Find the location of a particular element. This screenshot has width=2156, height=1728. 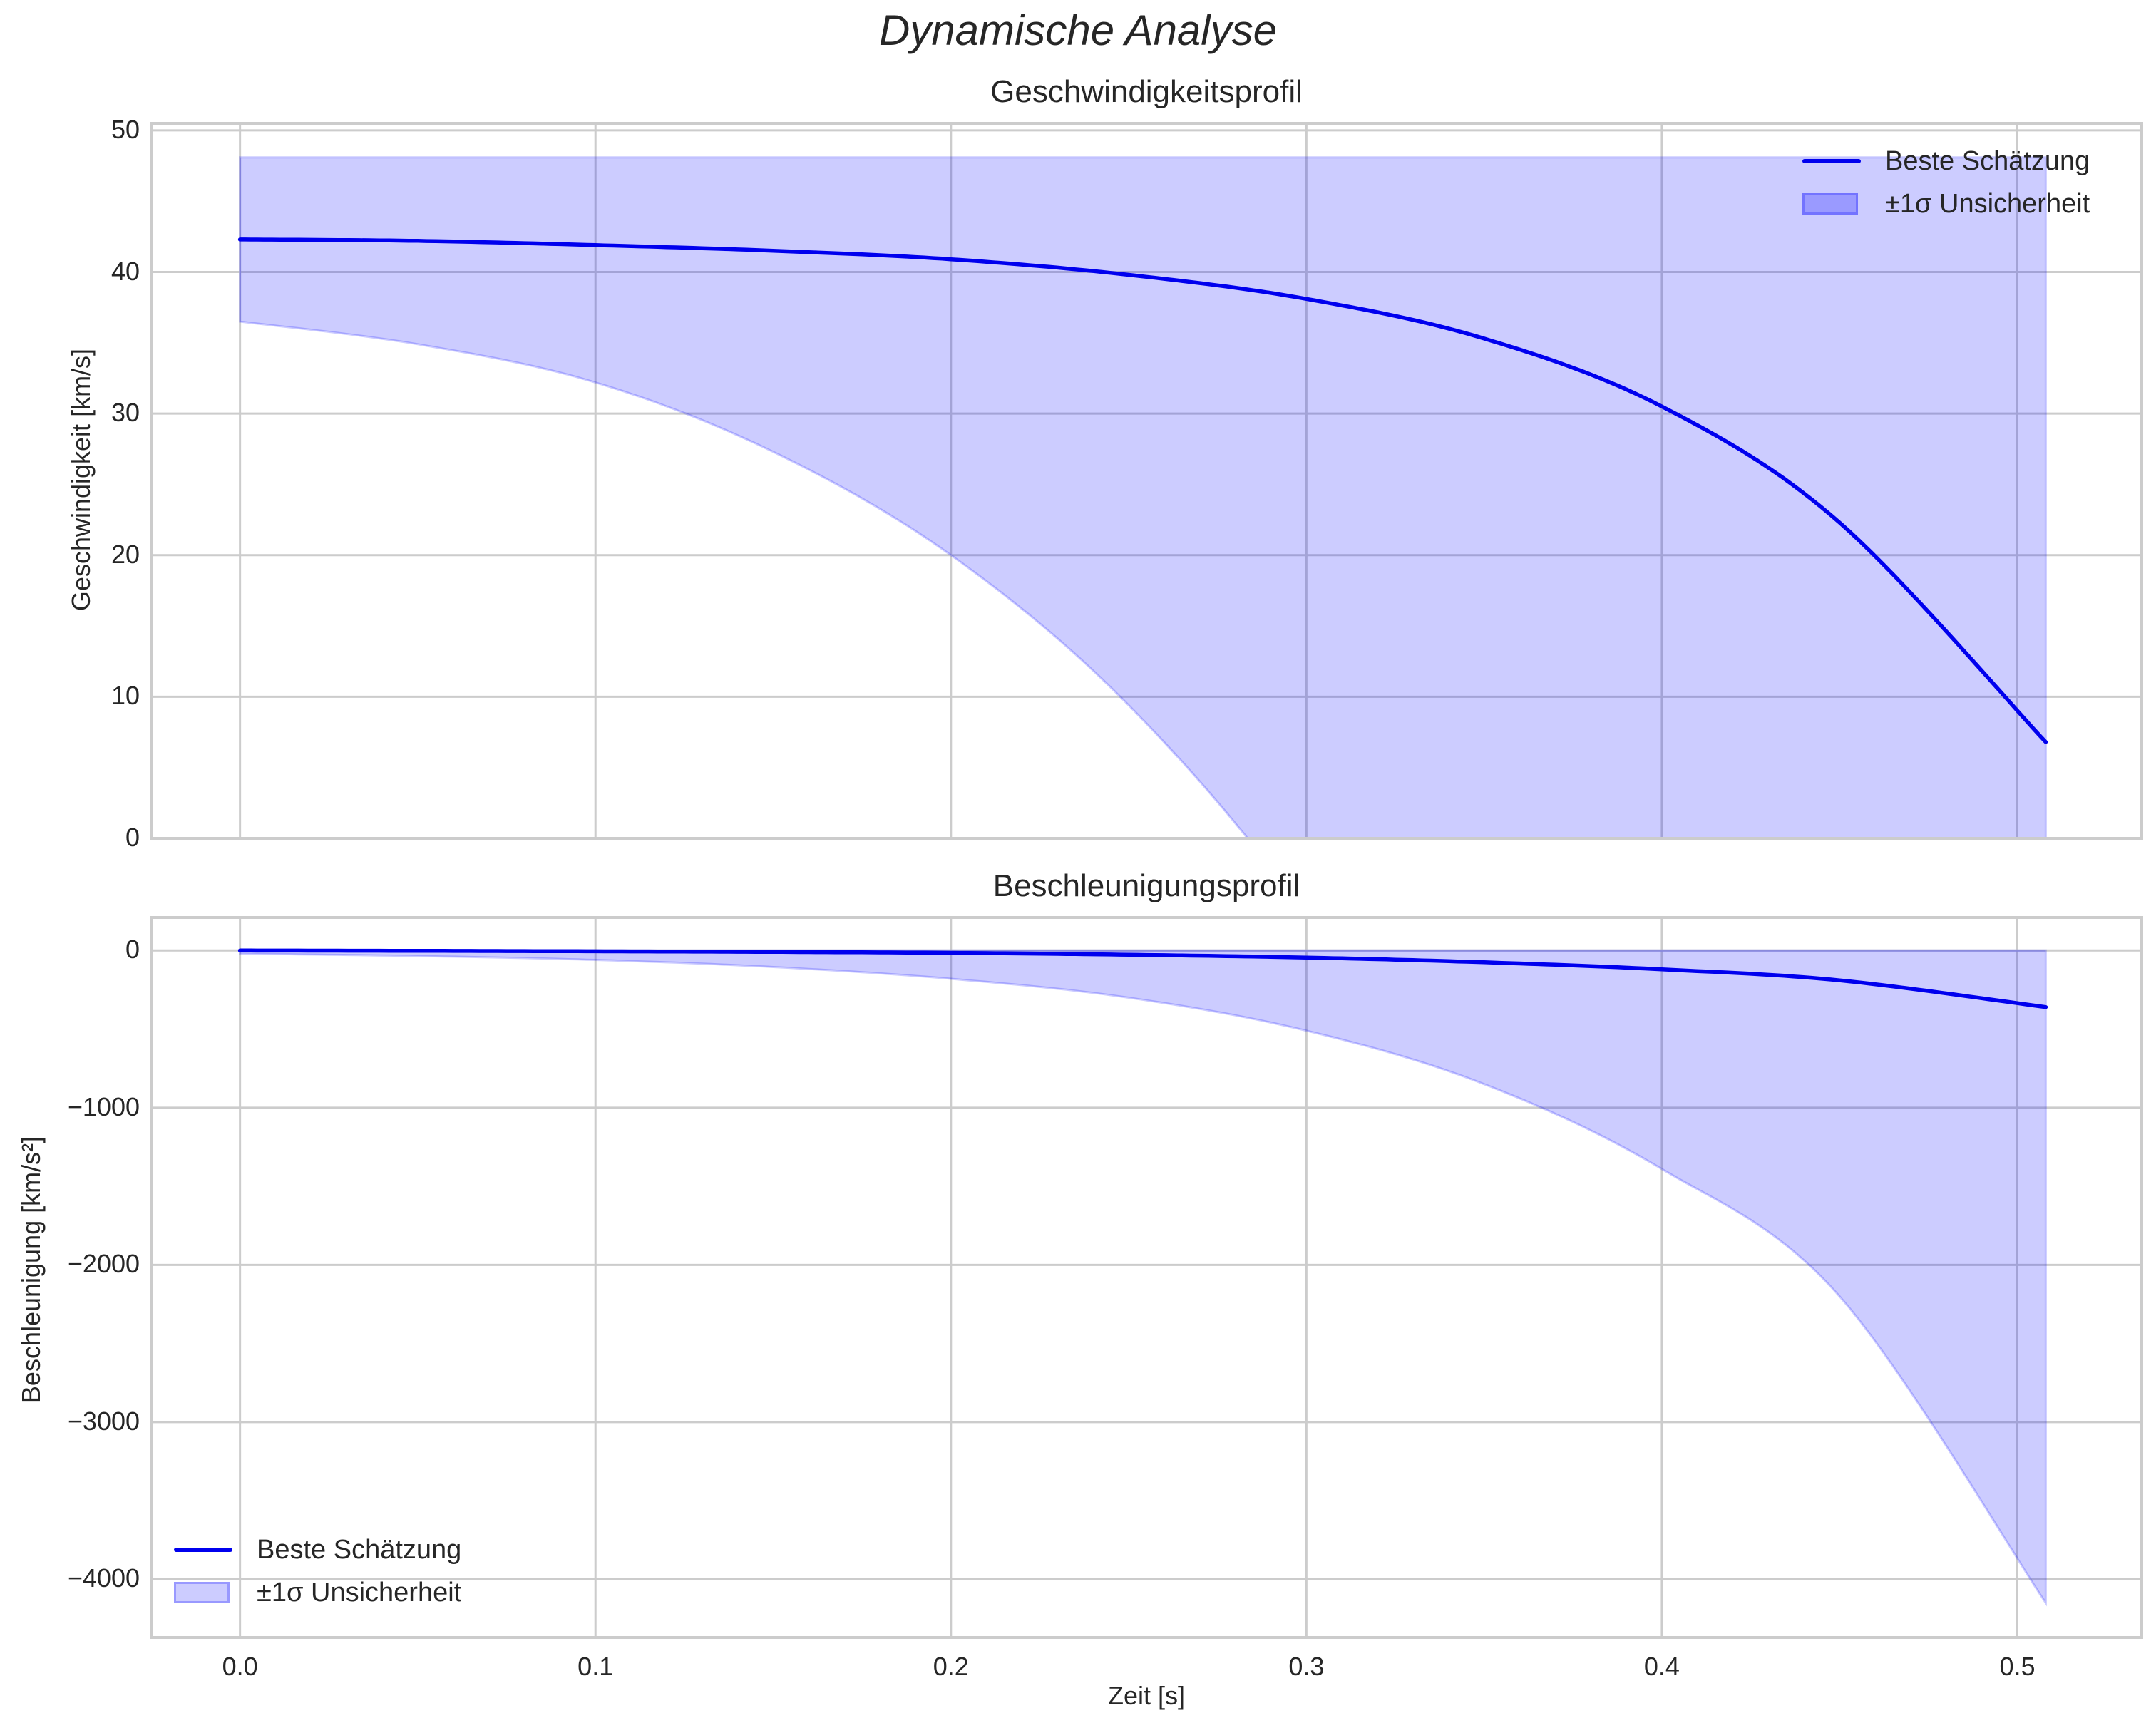

figure-suptitle: Dynamische Analyse is located at coordinates (1078, 30).